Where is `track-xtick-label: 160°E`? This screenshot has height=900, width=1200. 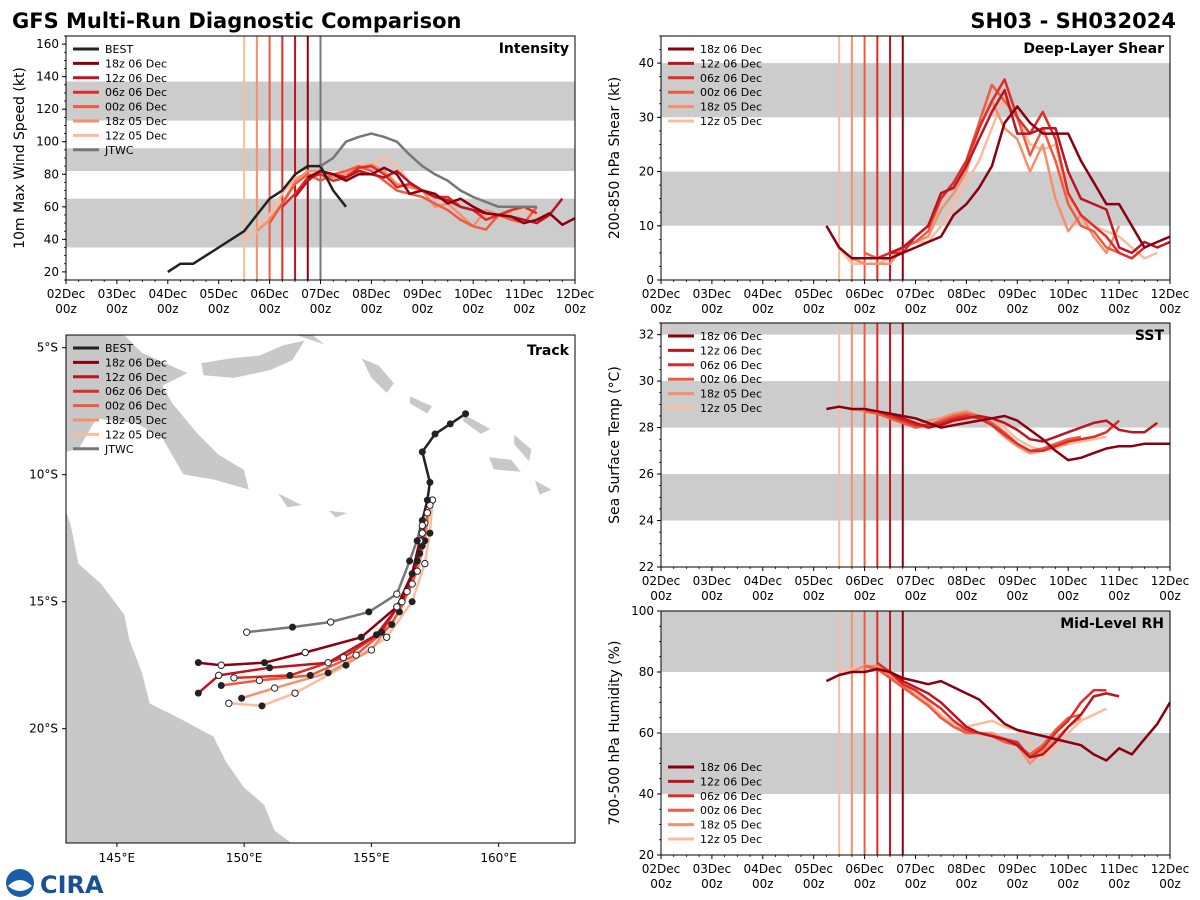 track-xtick-label: 160°E is located at coordinates (498, 858).